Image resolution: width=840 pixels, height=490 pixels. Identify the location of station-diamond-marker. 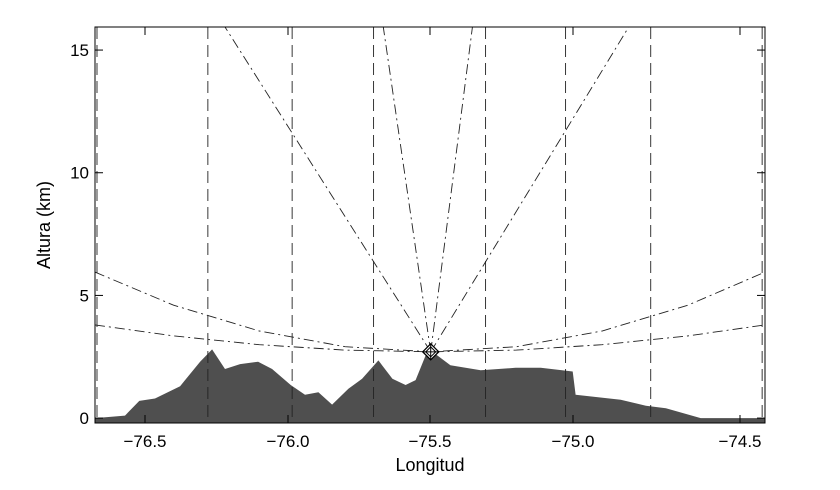
(430, 351).